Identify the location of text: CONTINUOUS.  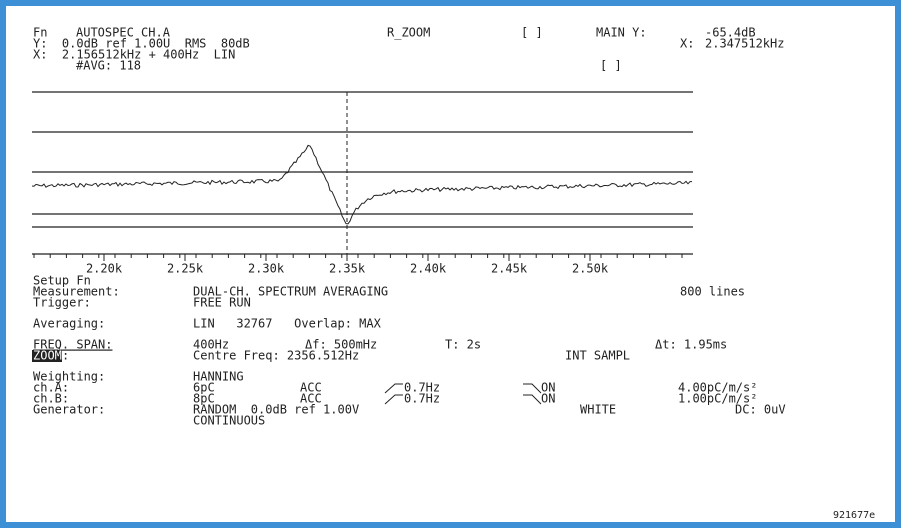
(229, 421).